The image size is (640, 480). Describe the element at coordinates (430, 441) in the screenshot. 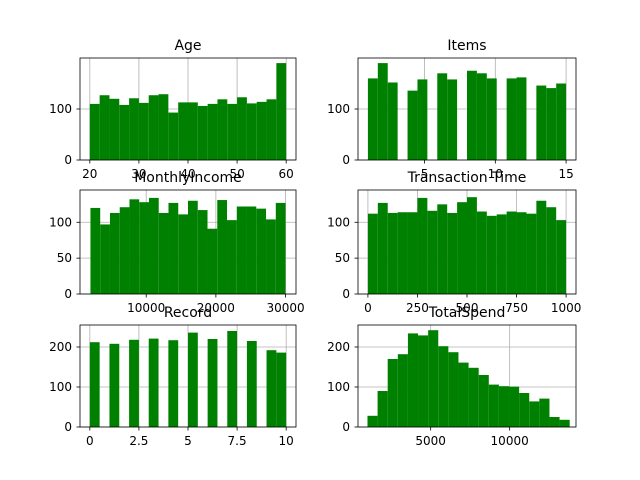

I see `x-tick-label: 5000` at that location.